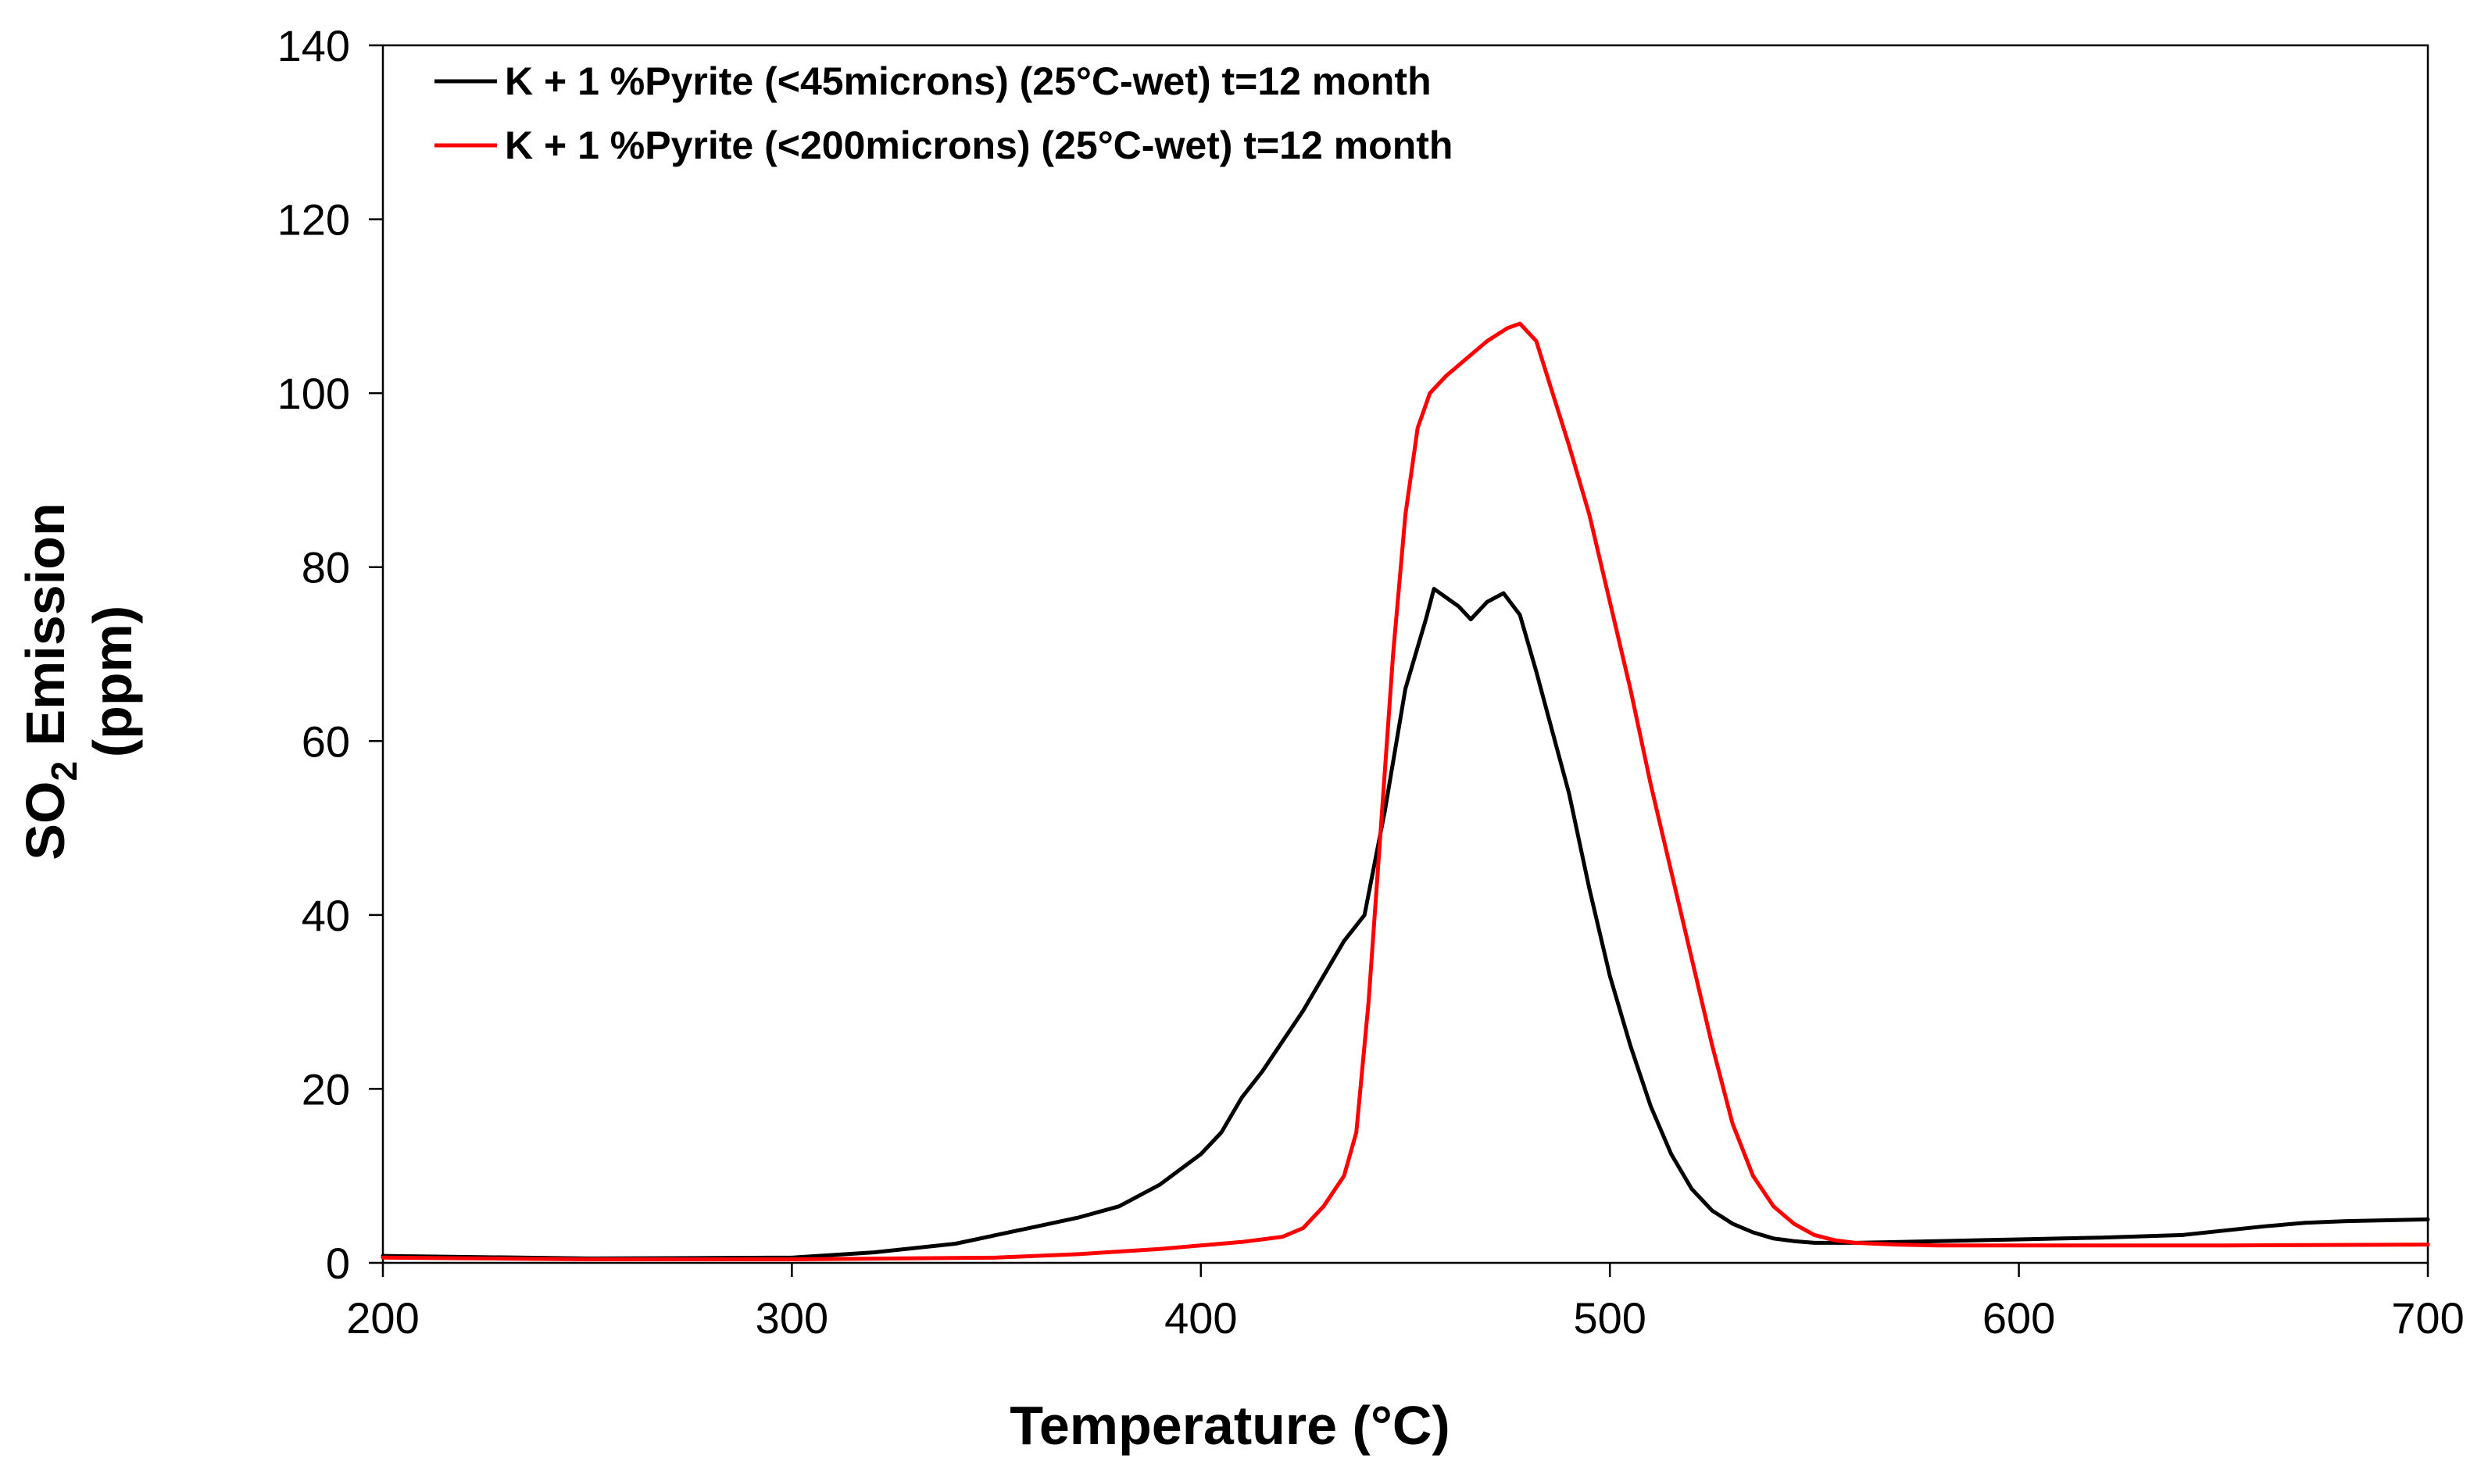  What do you see at coordinates (314, 393) in the screenshot?
I see `y-tick-label: 100` at bounding box center [314, 393].